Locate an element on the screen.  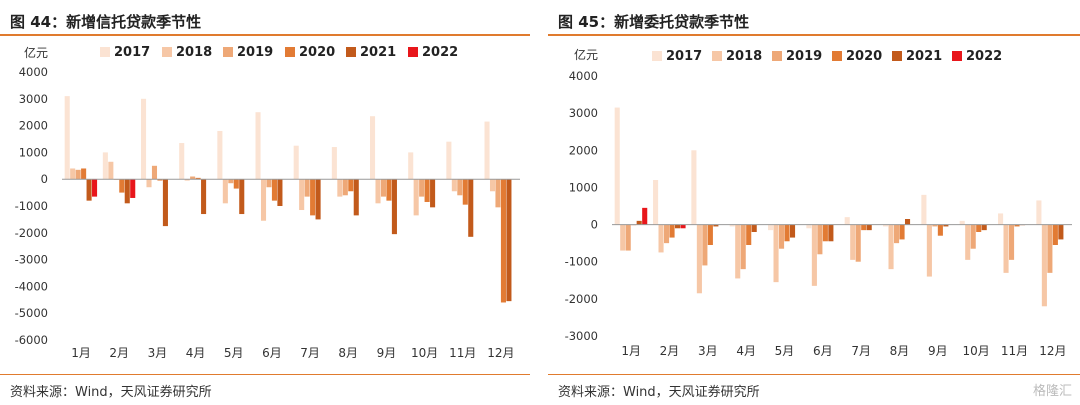
bar-2021-1月 is located at coordinates (89, 190).